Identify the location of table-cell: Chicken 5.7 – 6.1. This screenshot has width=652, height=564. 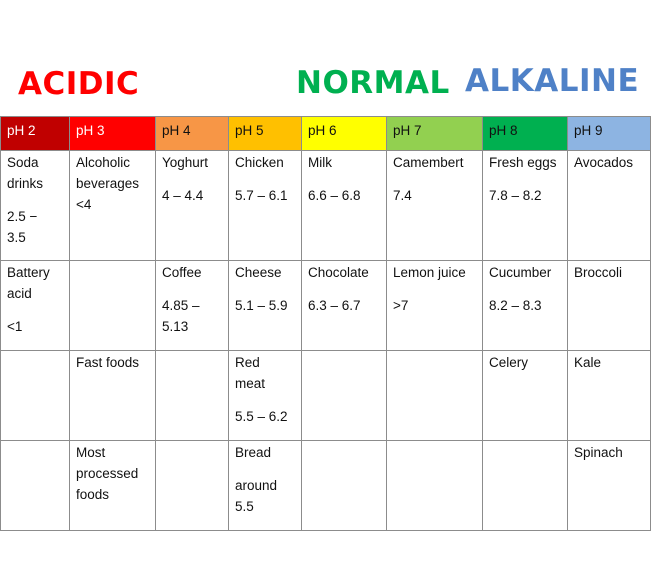
(265, 205).